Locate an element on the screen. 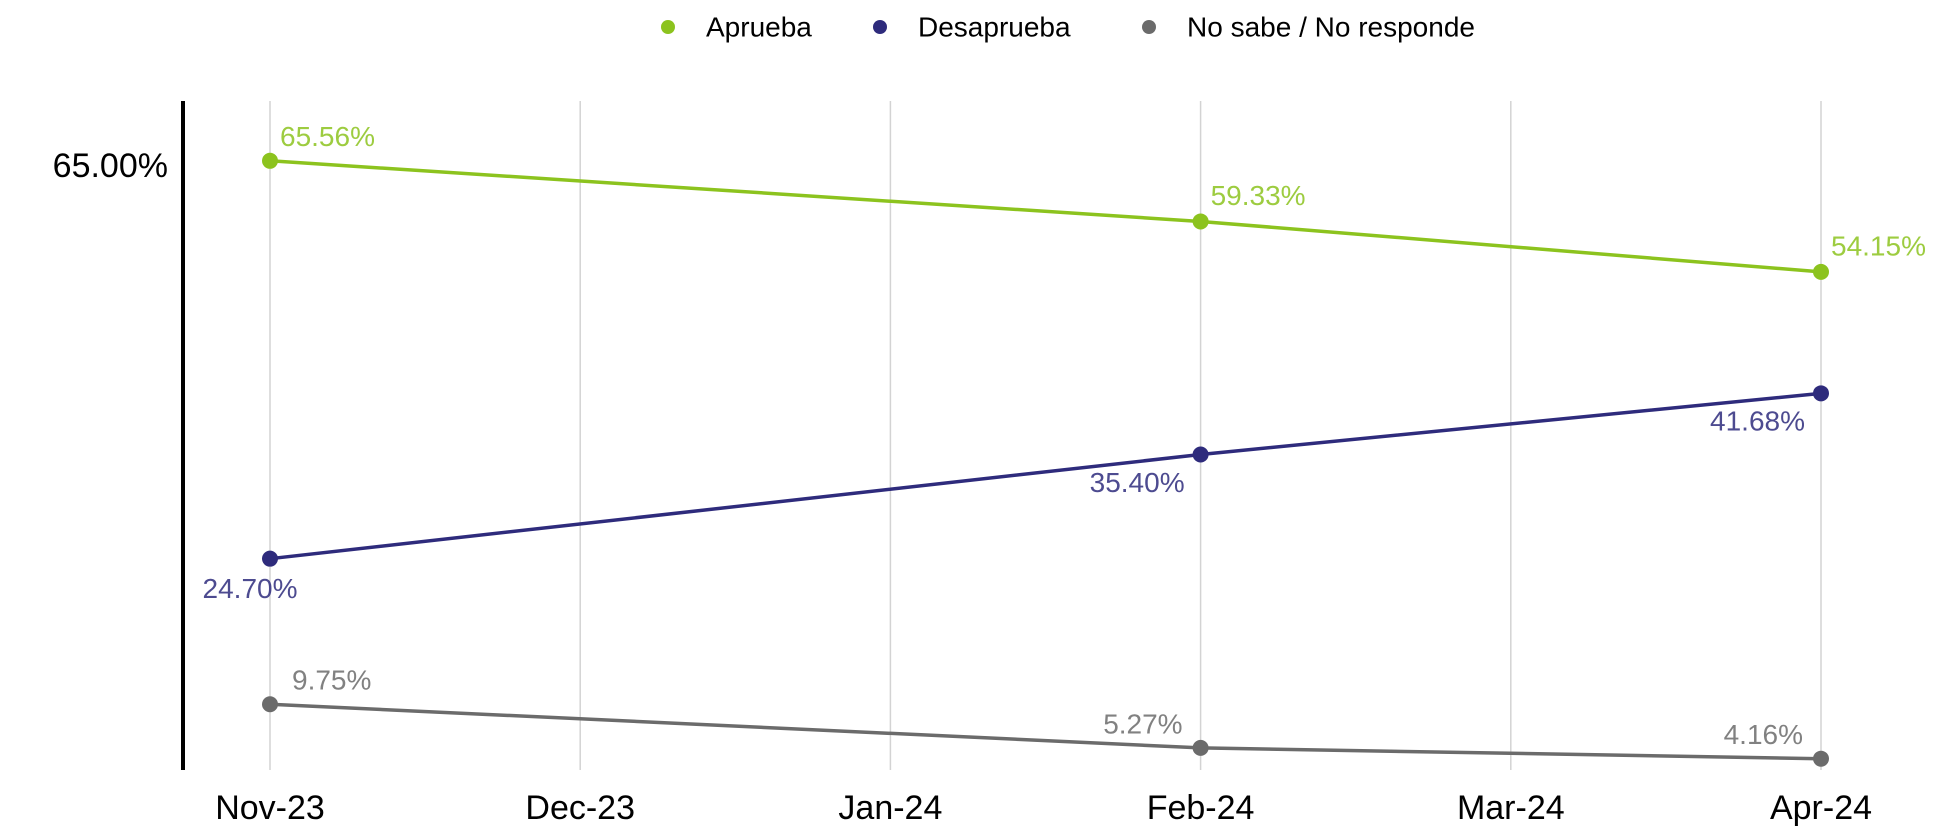 Image resolution: width=1941 pixels, height=830 pixels. data-label: 41.68% is located at coordinates (1757, 421).